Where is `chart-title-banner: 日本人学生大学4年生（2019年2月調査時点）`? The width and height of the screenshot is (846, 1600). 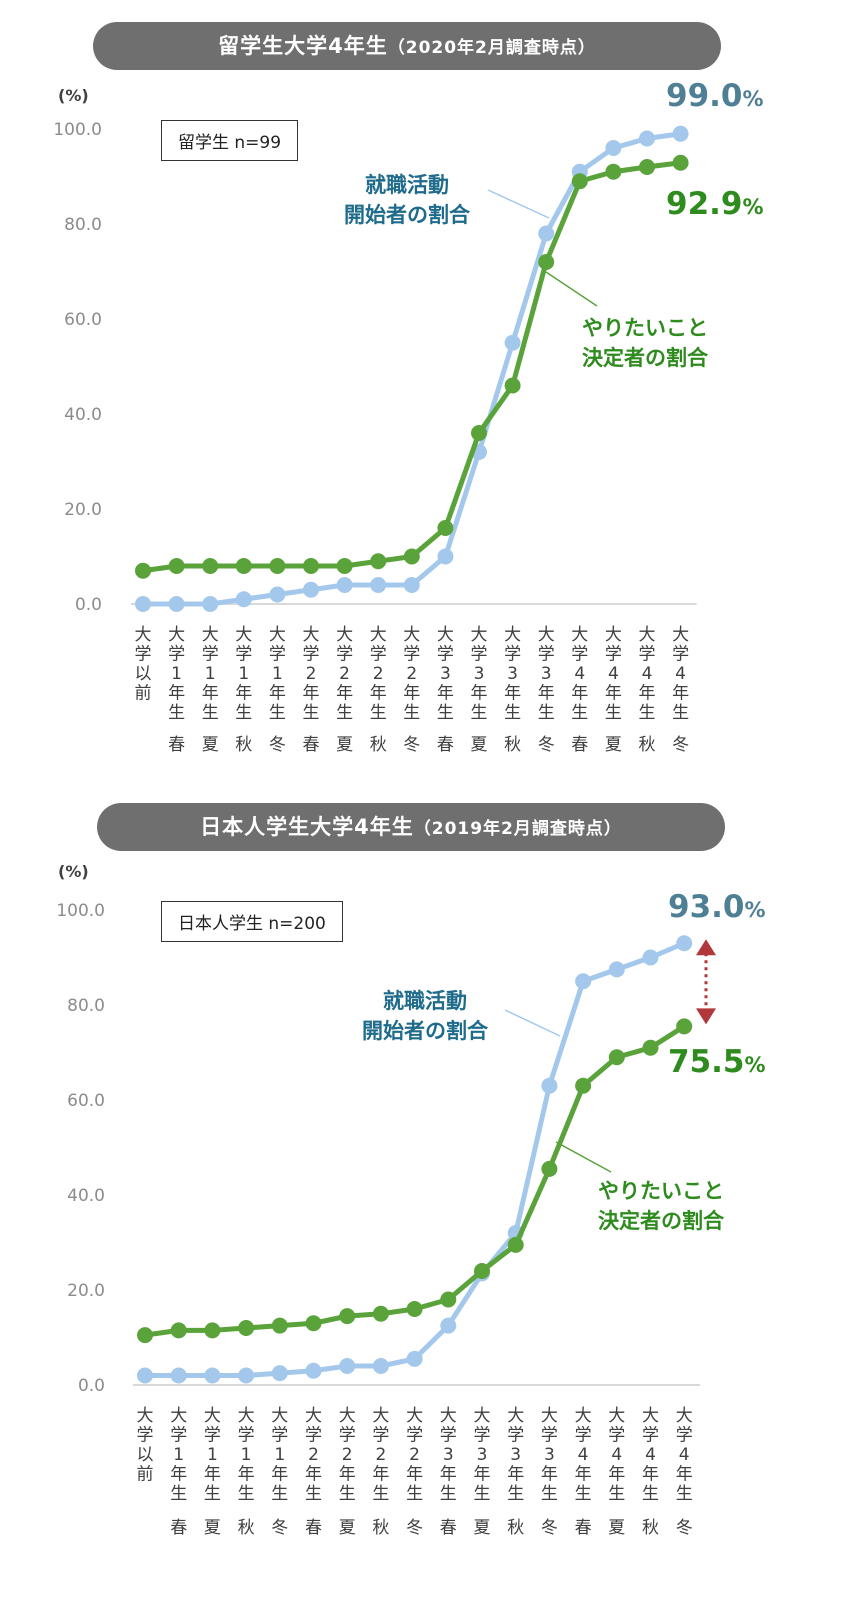 chart-title-banner: 日本人学生大学4年生（2019年2月調査時点） is located at coordinates (411, 827).